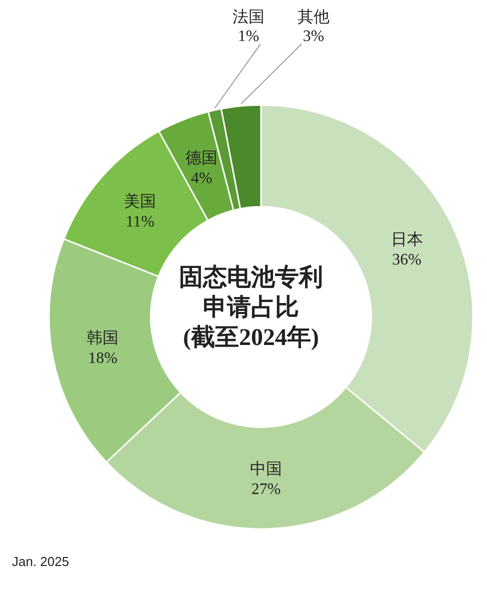  Describe the element at coordinates (202, 159) in the screenshot. I see `slice-label: 德国` at that location.